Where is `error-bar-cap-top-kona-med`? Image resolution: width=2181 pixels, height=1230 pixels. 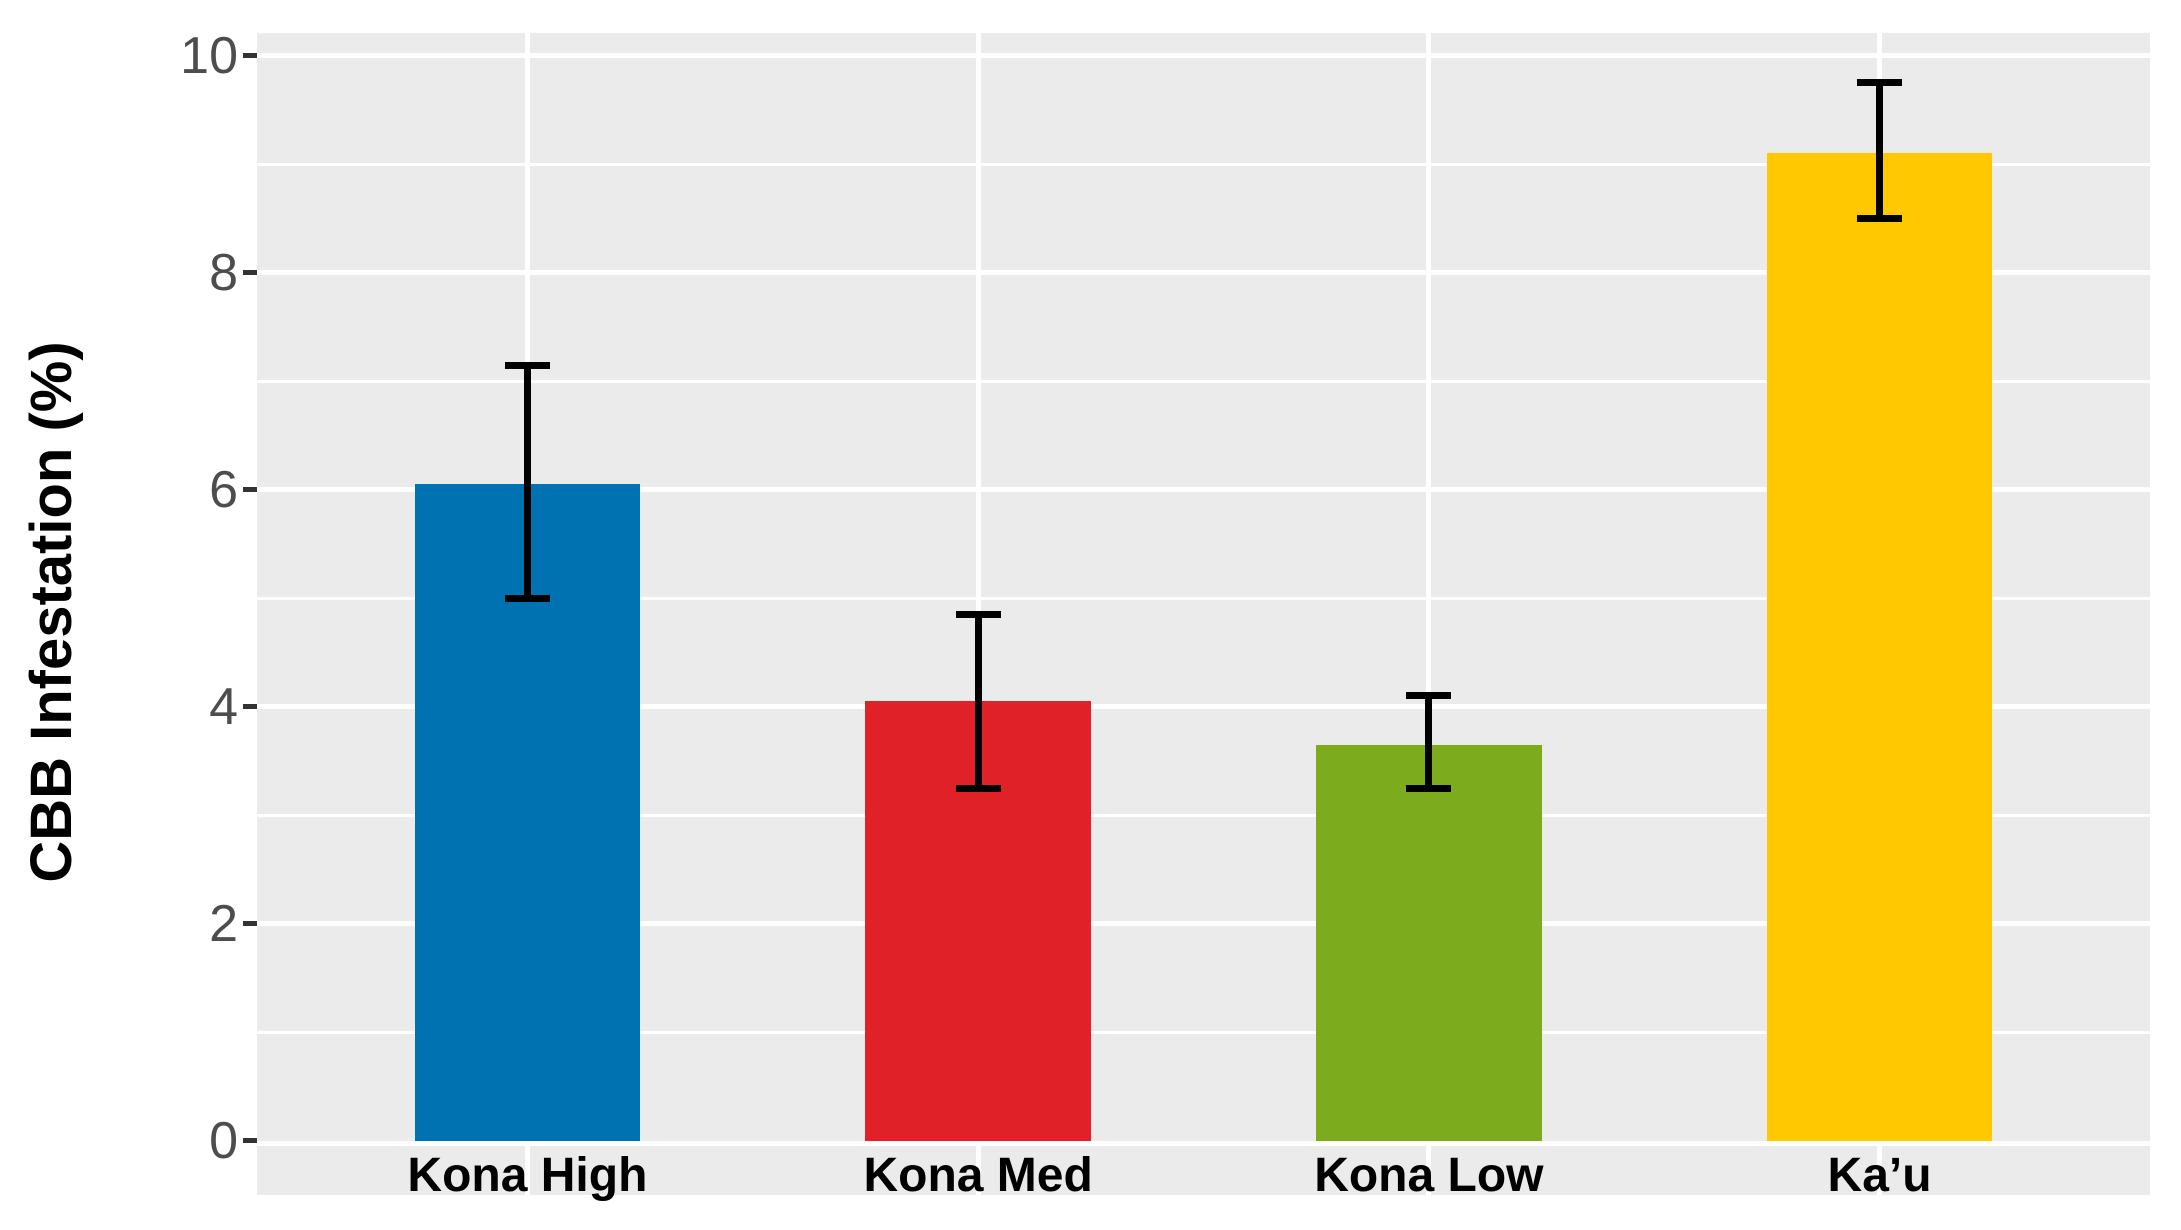
error-bar-cap-top-kona-med is located at coordinates (978, 615).